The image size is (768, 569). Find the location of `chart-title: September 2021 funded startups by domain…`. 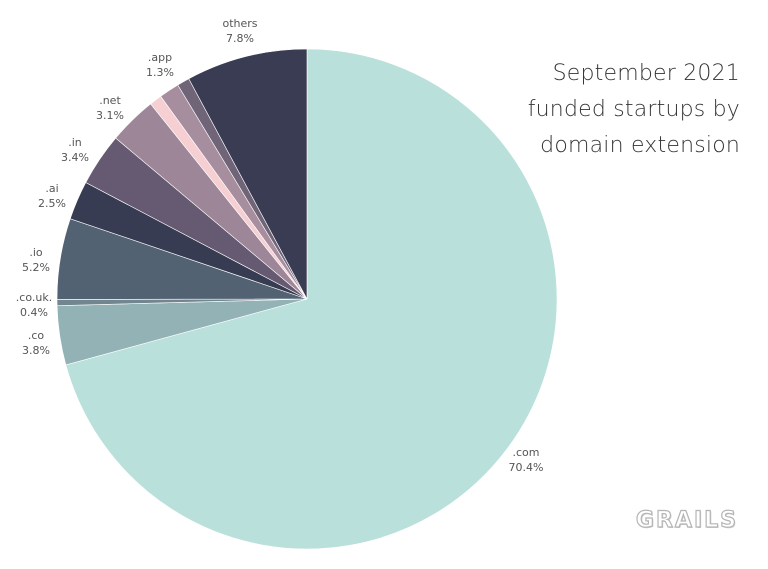

chart-title: September 2021 funded startups by domain… is located at coordinates (634, 110).